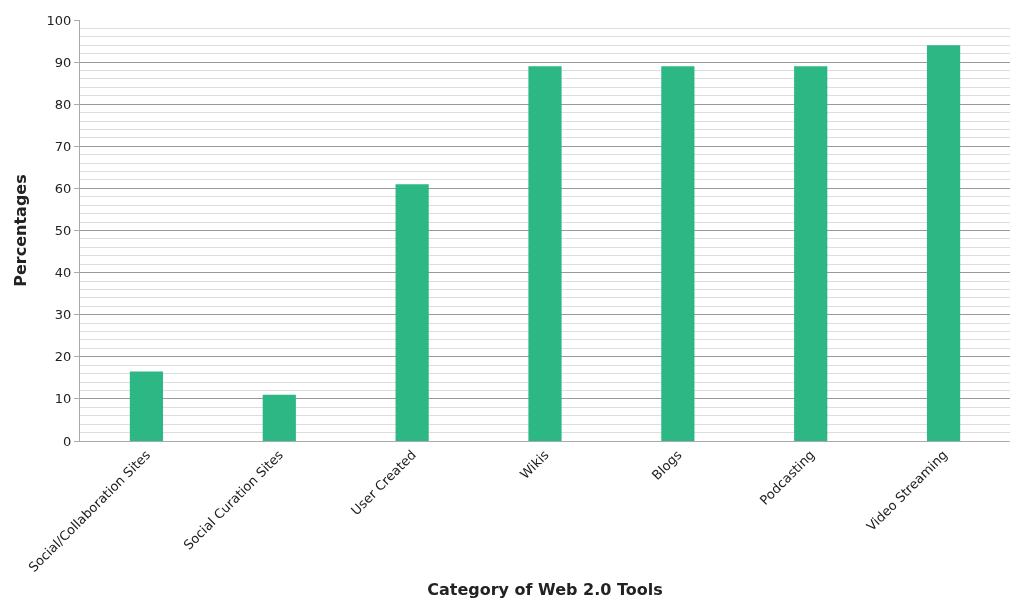 The height and width of the screenshot is (608, 1030). What do you see at coordinates (545, 590) in the screenshot?
I see `x-axis-title: Category of Web 2.0 Tools` at bounding box center [545, 590].